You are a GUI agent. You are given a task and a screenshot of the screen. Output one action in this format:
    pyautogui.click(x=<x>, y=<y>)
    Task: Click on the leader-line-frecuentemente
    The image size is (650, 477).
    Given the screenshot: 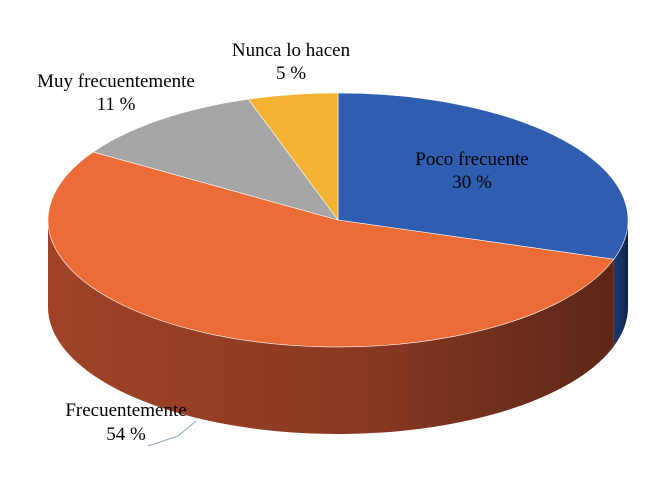 What is the action you would take?
    pyautogui.click(x=172, y=433)
    